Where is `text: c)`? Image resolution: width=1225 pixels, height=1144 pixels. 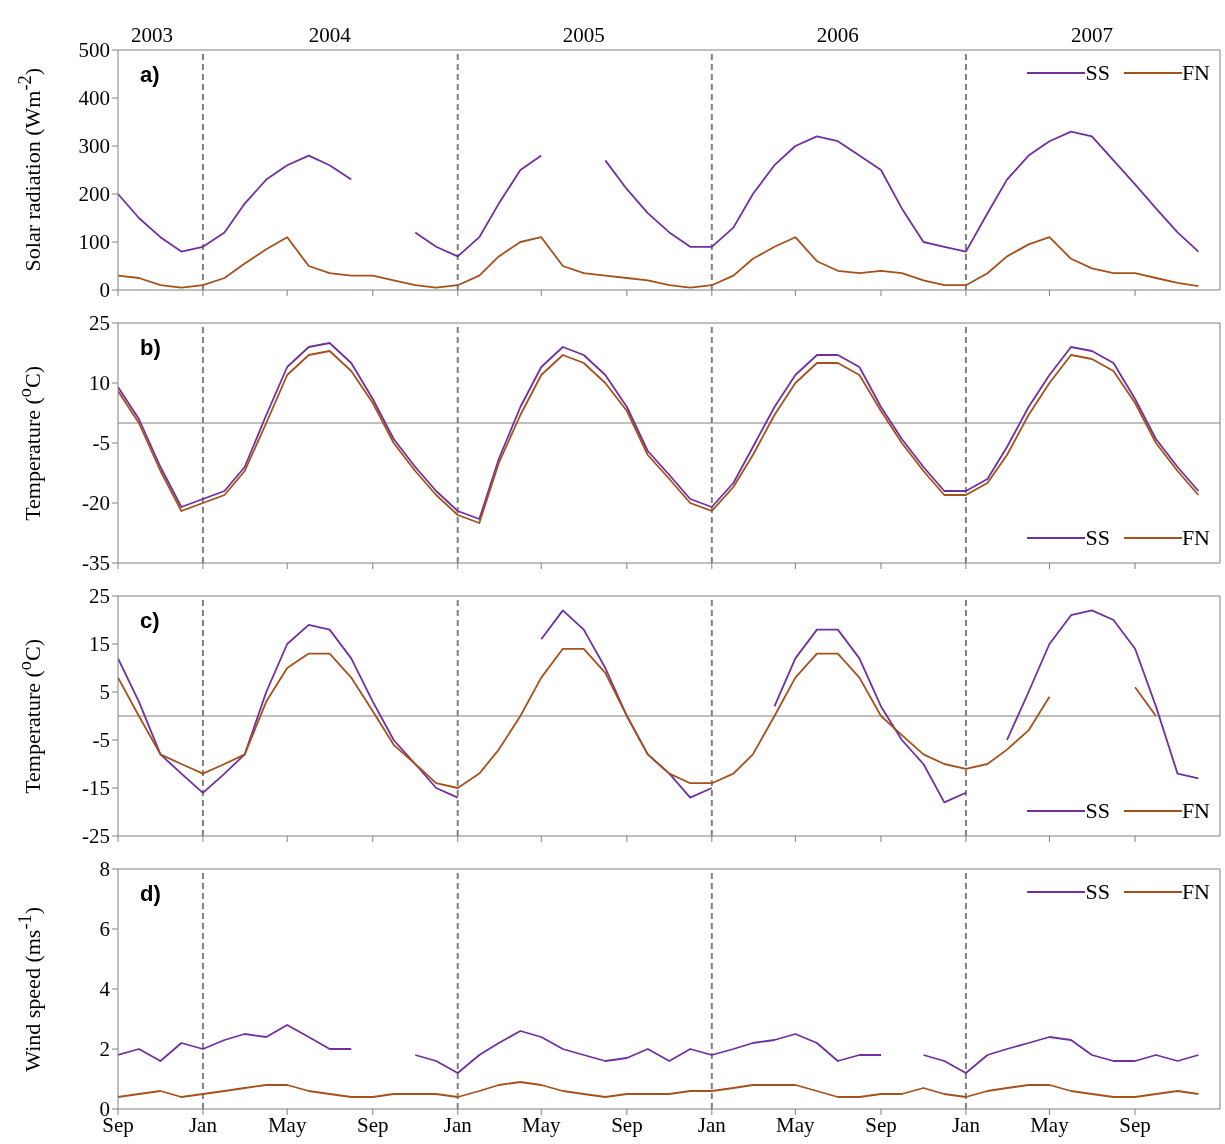
text: c) is located at coordinates (150, 621).